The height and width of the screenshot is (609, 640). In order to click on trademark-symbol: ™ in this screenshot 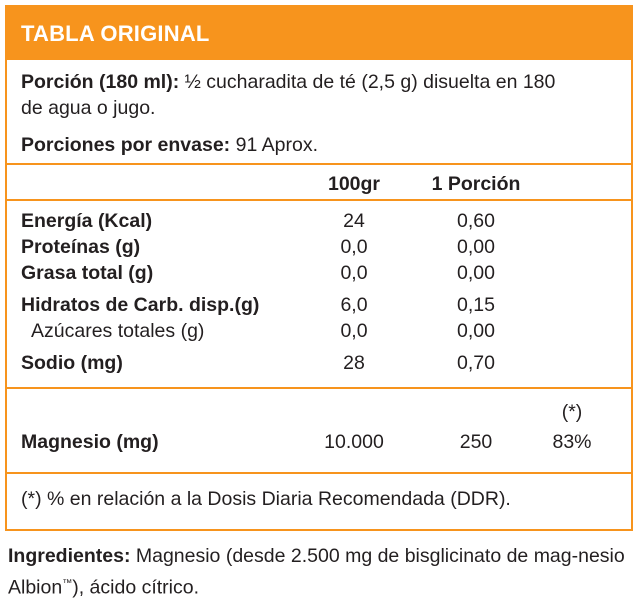, I will do `click(67, 583)`.